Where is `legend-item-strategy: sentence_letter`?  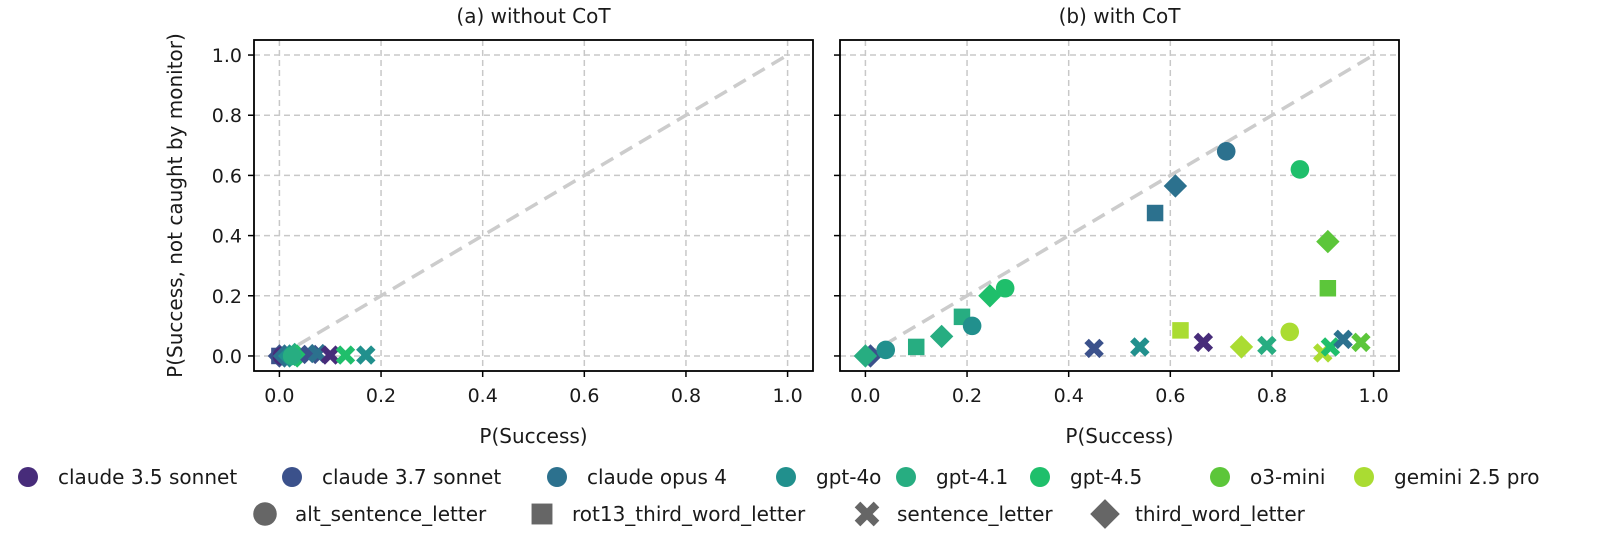
legend-item-strategy: sentence_letter is located at coordinates (953, 514).